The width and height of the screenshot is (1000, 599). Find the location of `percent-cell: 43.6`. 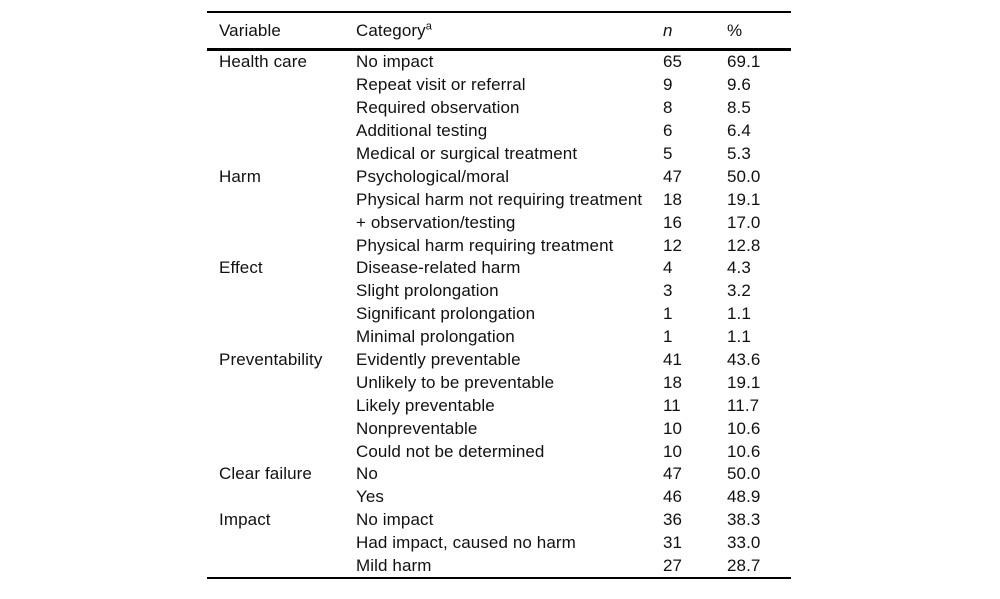

percent-cell: 43.6 is located at coordinates (744, 360).